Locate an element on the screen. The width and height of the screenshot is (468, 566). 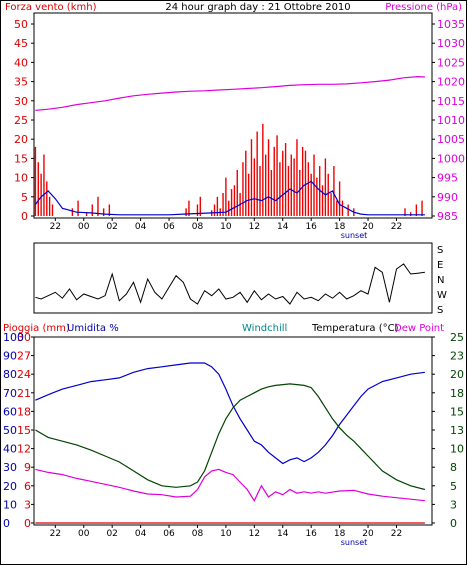
pressure-tick-label: 990 is located at coordinates (447, 197).